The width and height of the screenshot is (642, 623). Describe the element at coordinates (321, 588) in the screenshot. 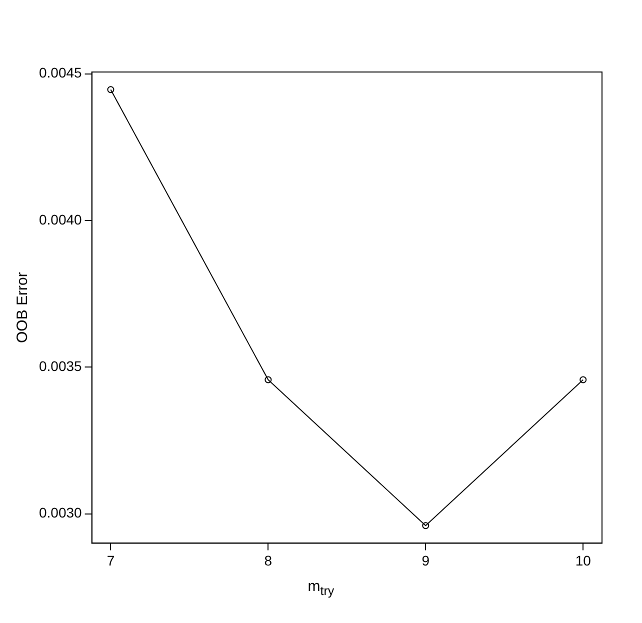

I see `x-axis-title: m$_{try}$` at that location.